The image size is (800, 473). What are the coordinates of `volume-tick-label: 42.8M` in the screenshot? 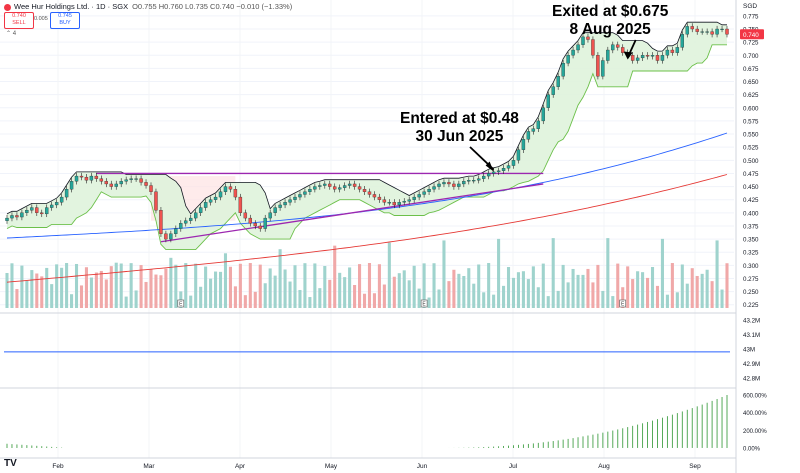 It's located at (751, 378).